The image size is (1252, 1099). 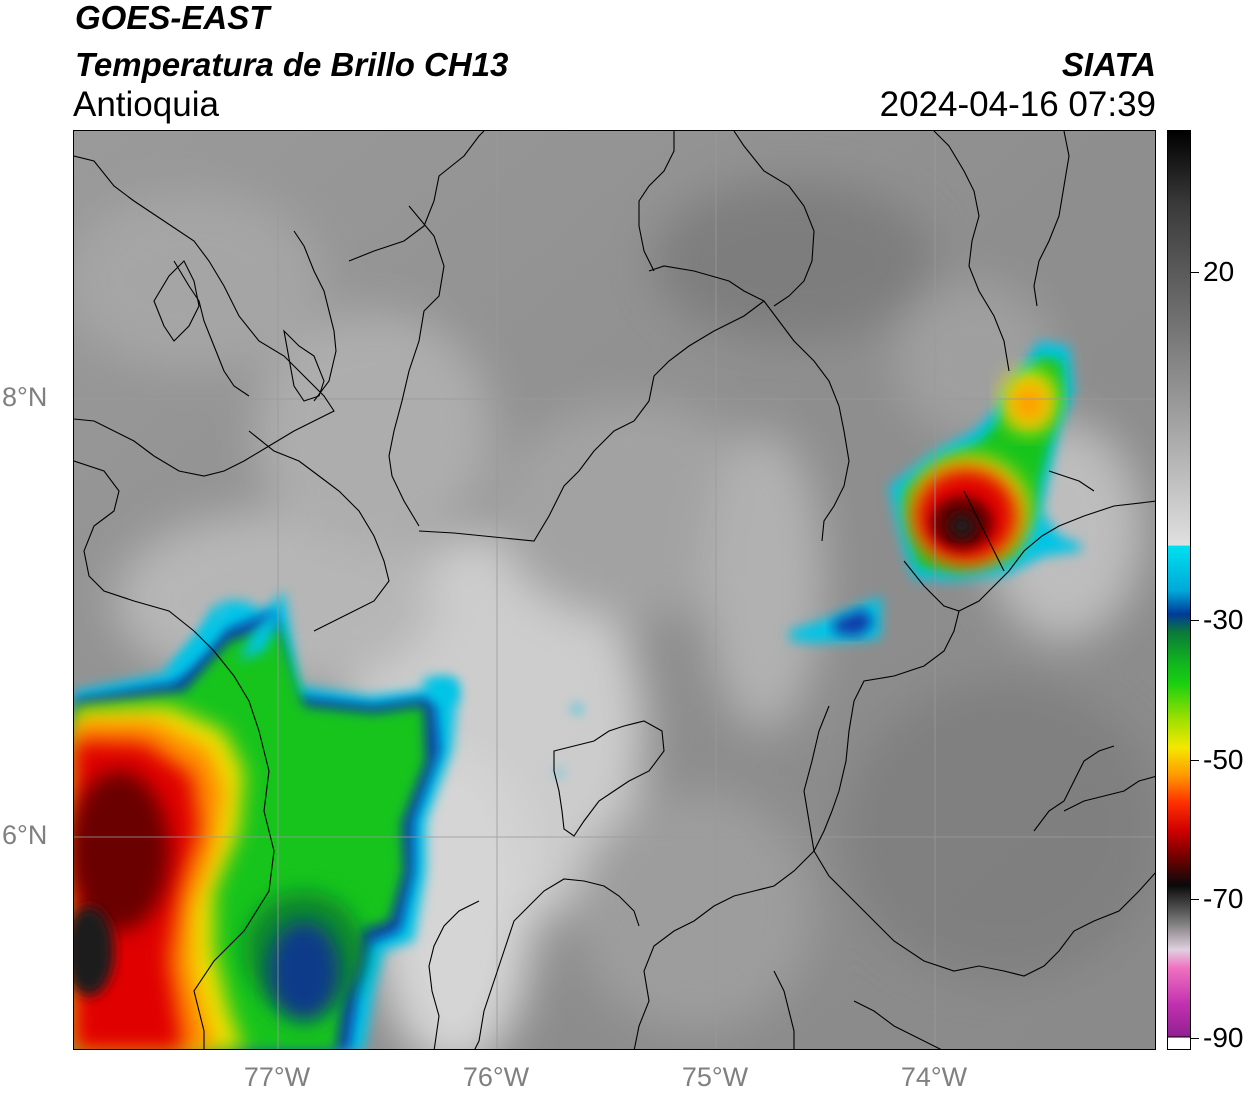 What do you see at coordinates (854, 622) in the screenshot?
I see `cloud-tail-blue` at bounding box center [854, 622].